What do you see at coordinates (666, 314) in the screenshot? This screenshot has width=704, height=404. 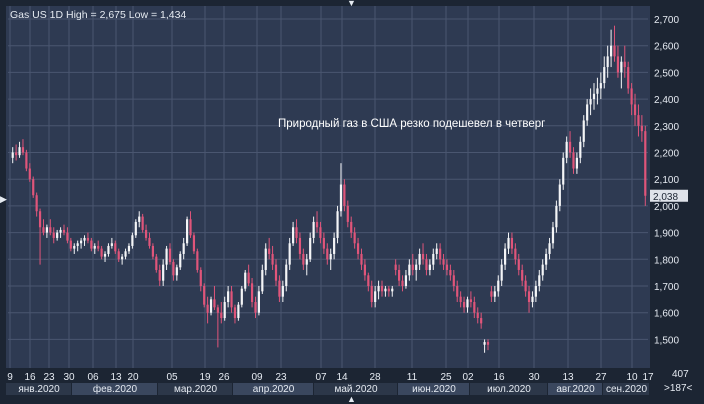 I see `price-tick-label: 1,600` at bounding box center [666, 314].